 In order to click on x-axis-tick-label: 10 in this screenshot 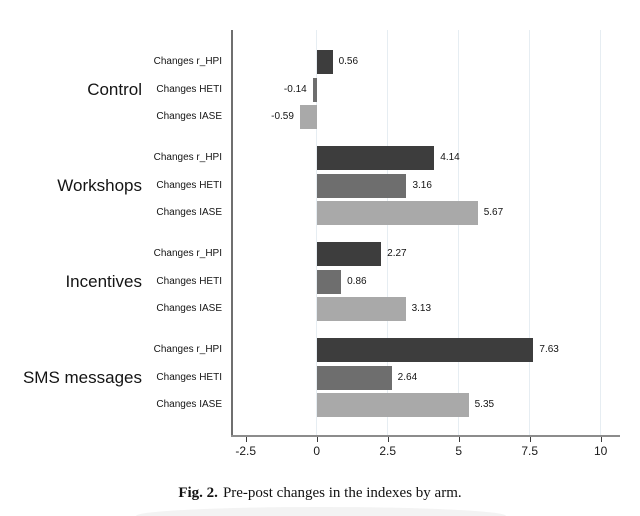, I will do `click(601, 451)`.